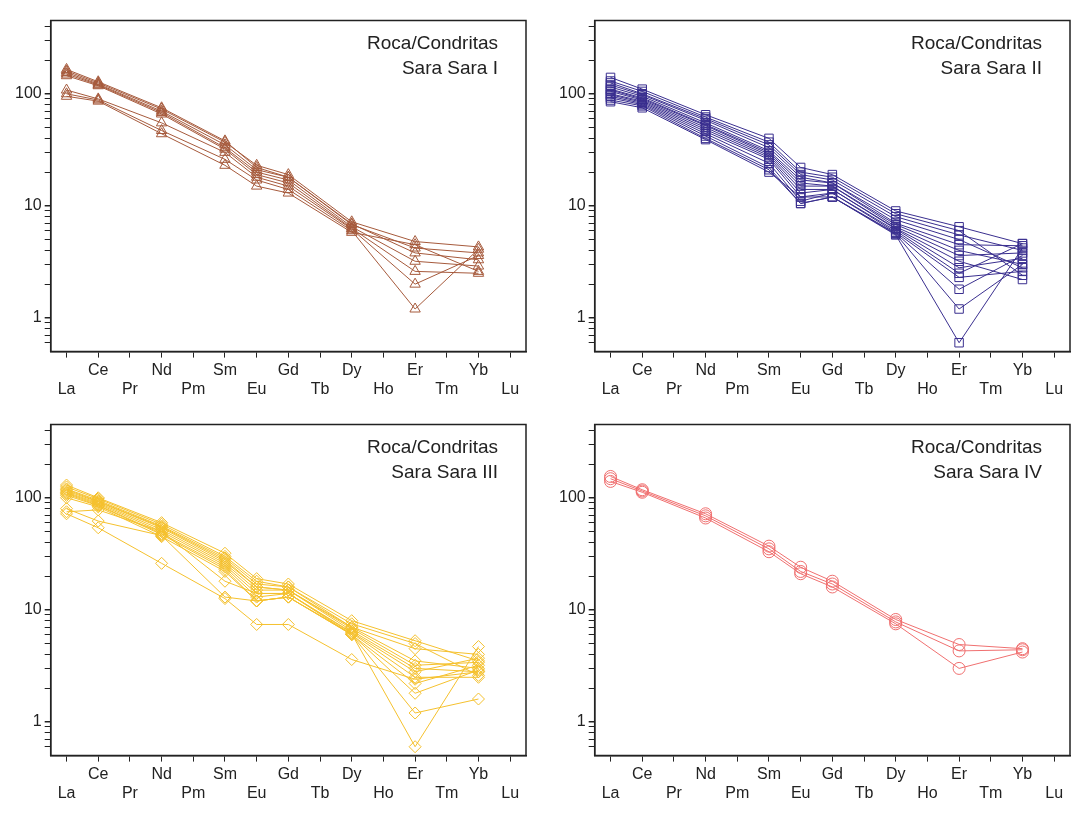 Image resolution: width=1091 pixels, height=825 pixels. What do you see at coordinates (444, 472) in the screenshot?
I see `annotation: Sara Sara III` at bounding box center [444, 472].